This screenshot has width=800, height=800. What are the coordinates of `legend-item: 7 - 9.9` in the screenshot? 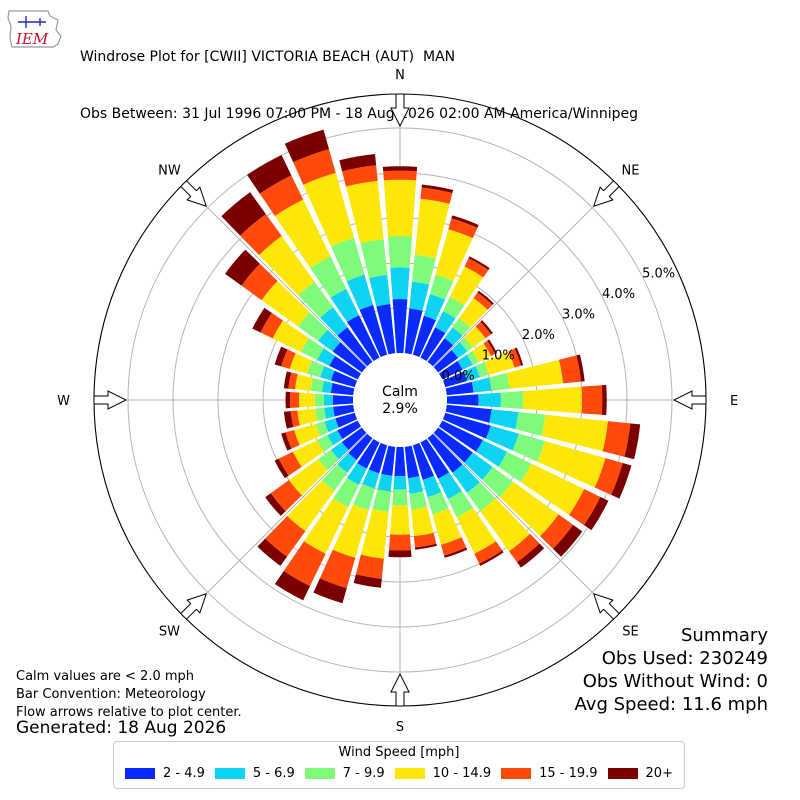 It's located at (344, 773).